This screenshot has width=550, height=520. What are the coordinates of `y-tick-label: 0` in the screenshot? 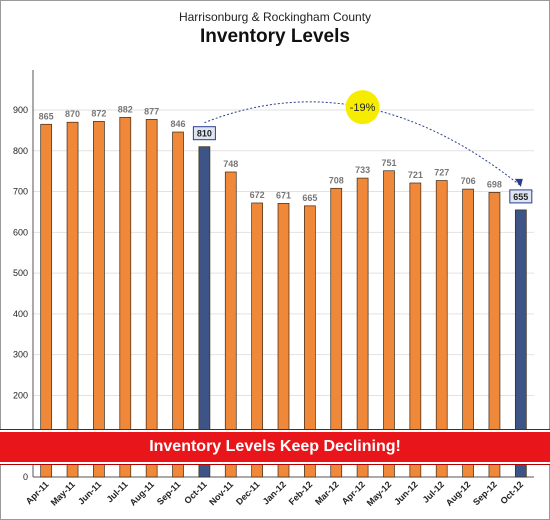 It's located at (25, 477).